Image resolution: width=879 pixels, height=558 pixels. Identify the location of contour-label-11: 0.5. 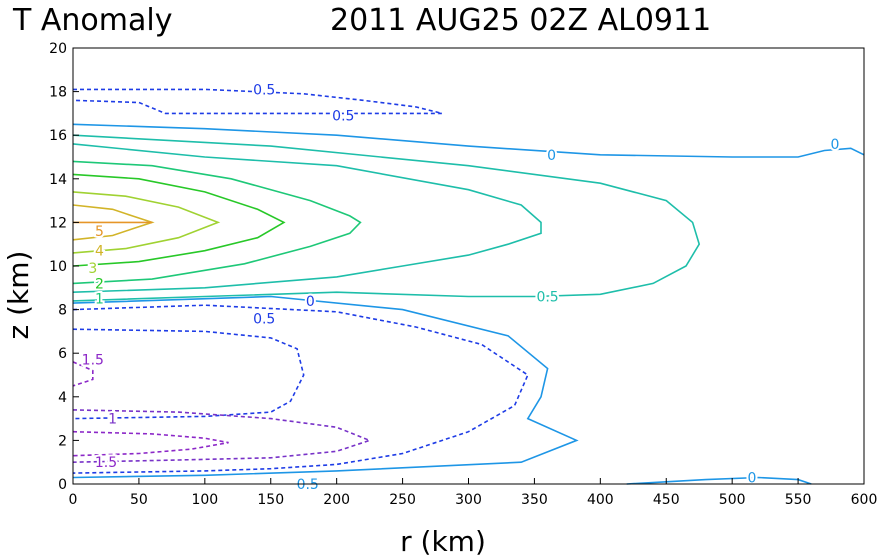
(264, 319).